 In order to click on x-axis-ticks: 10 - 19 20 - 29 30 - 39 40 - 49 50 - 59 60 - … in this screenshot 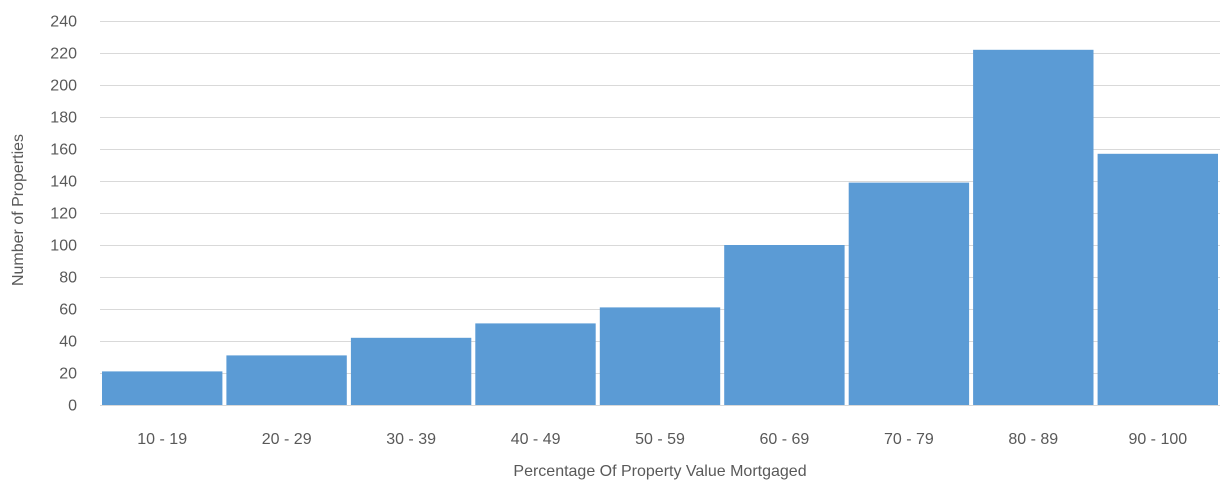, I will do `click(662, 439)`.